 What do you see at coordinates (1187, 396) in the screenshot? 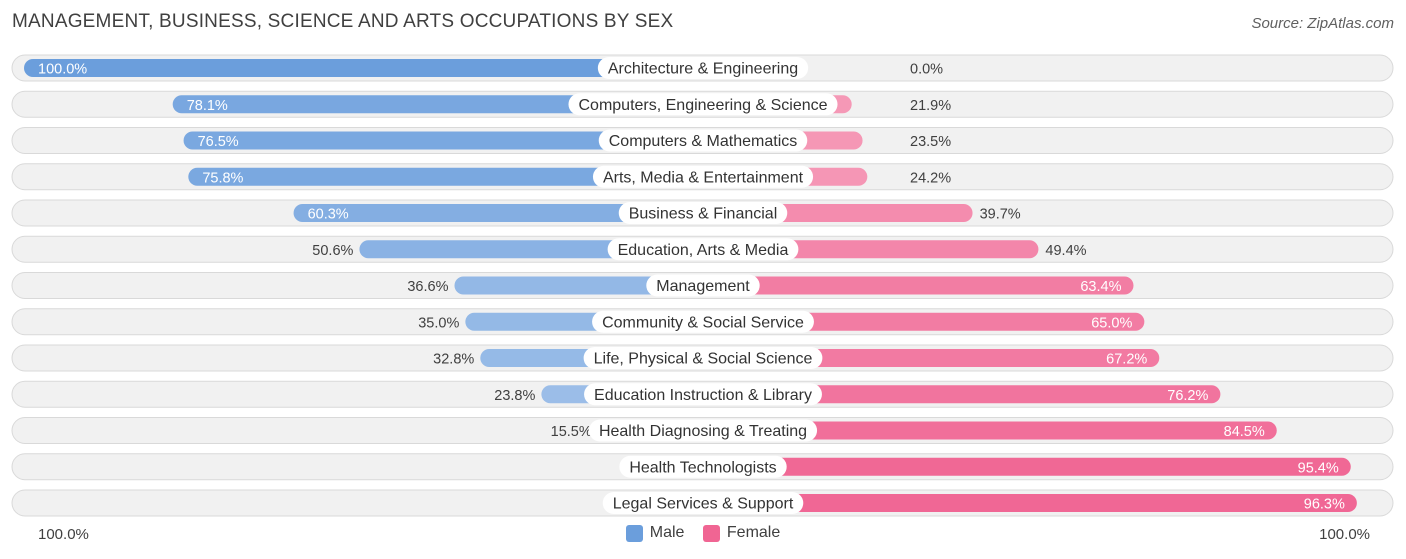
I see `female-value-label: 76.2%` at bounding box center [1187, 396].